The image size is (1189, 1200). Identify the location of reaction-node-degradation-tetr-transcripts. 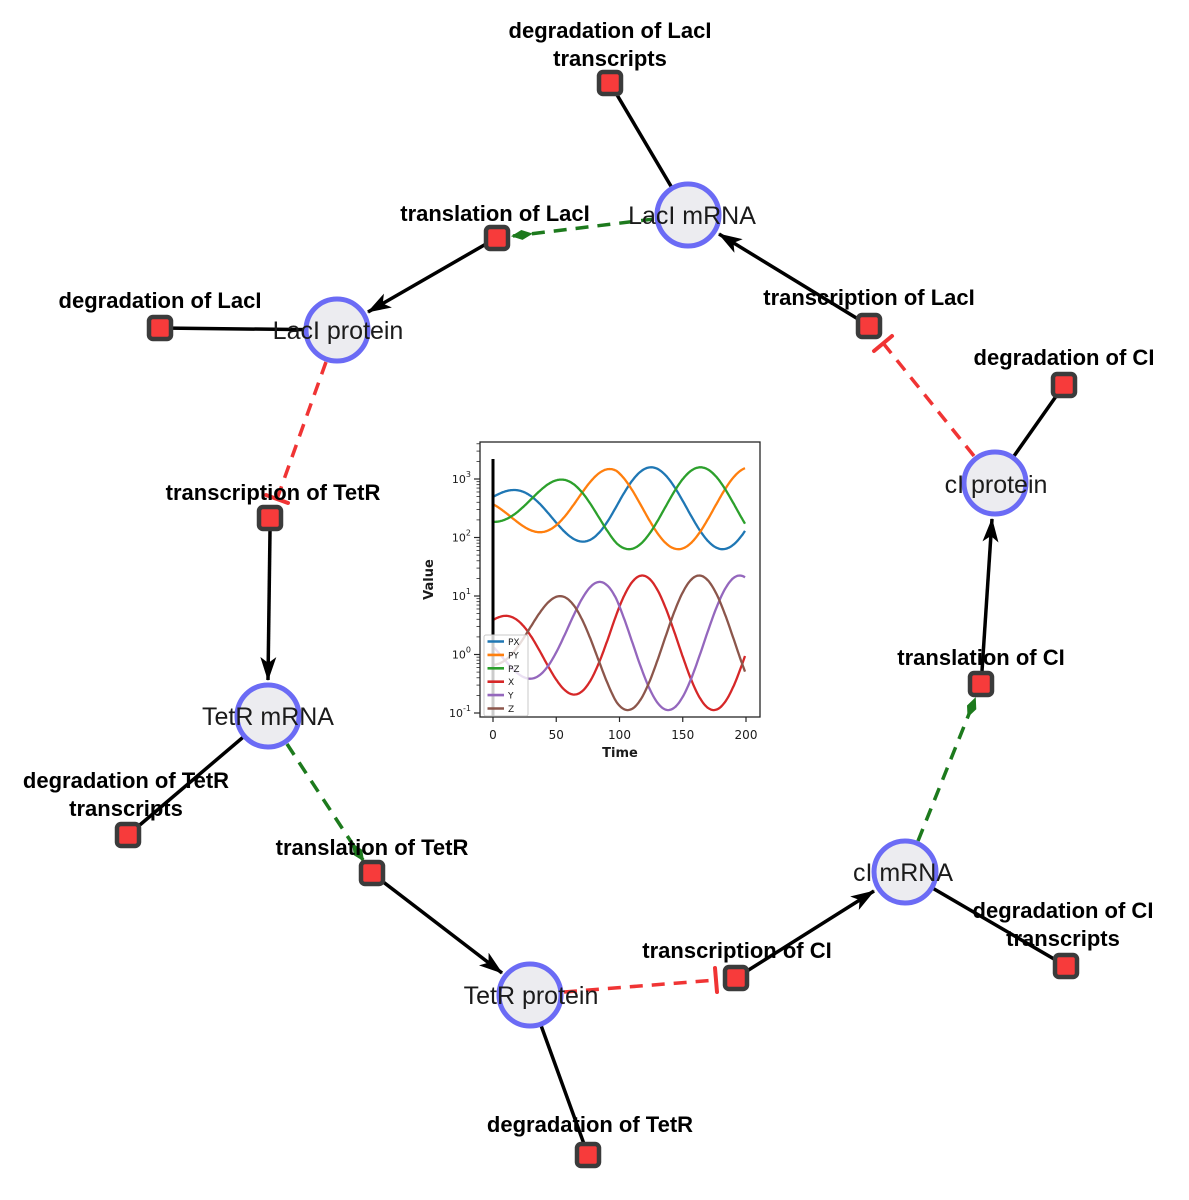
(128, 835).